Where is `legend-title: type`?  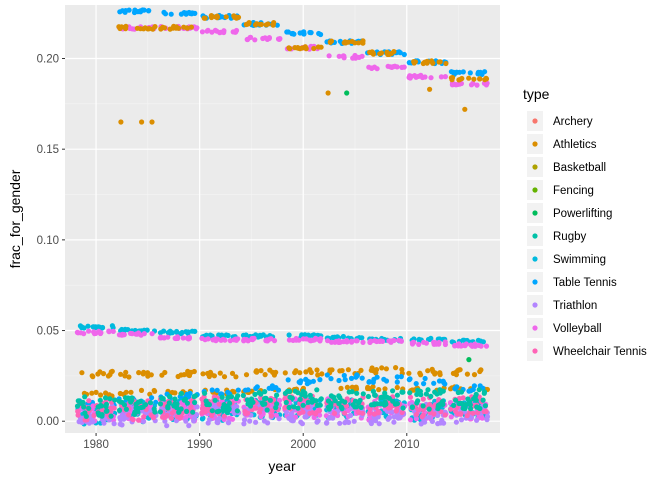
legend-title: type is located at coordinates (536, 94).